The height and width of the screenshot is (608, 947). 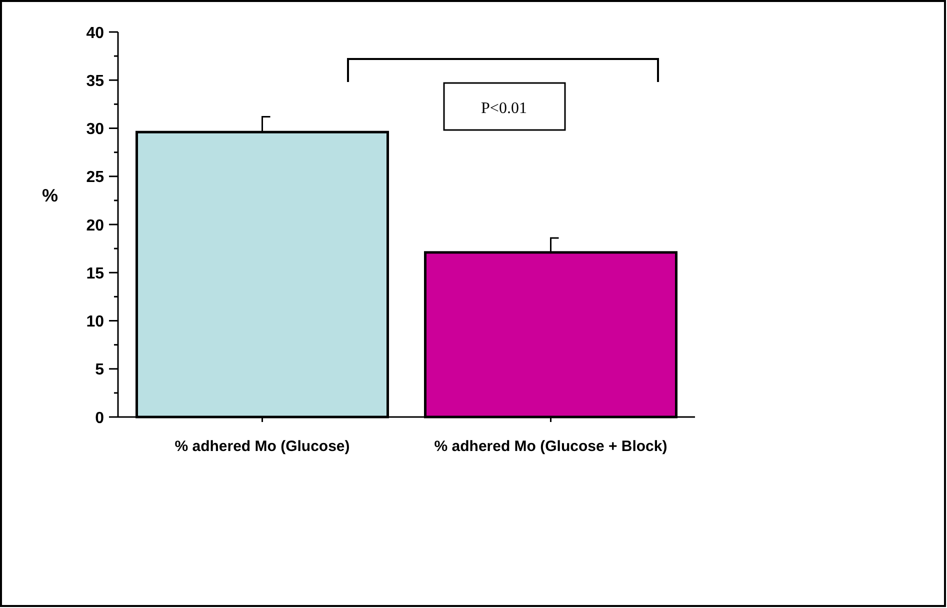 What do you see at coordinates (95, 322) in the screenshot?
I see `y-tick-label: 10` at bounding box center [95, 322].